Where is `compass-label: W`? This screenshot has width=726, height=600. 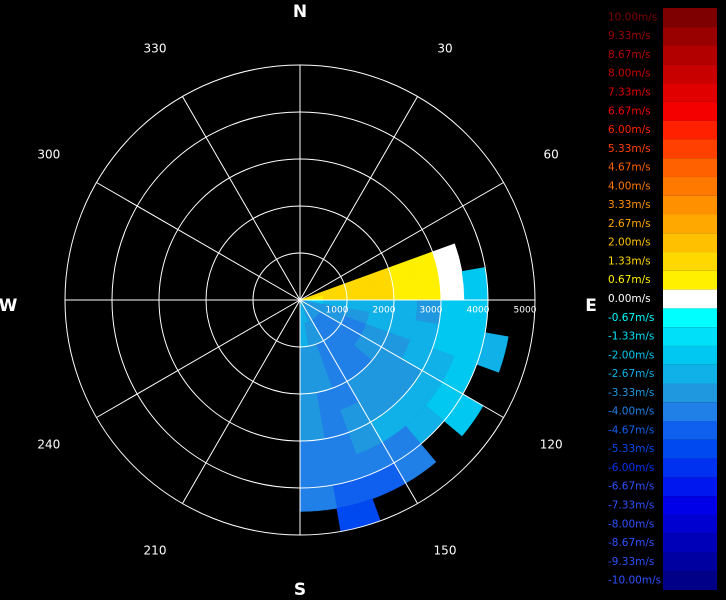
compass-label: W is located at coordinates (9, 306).